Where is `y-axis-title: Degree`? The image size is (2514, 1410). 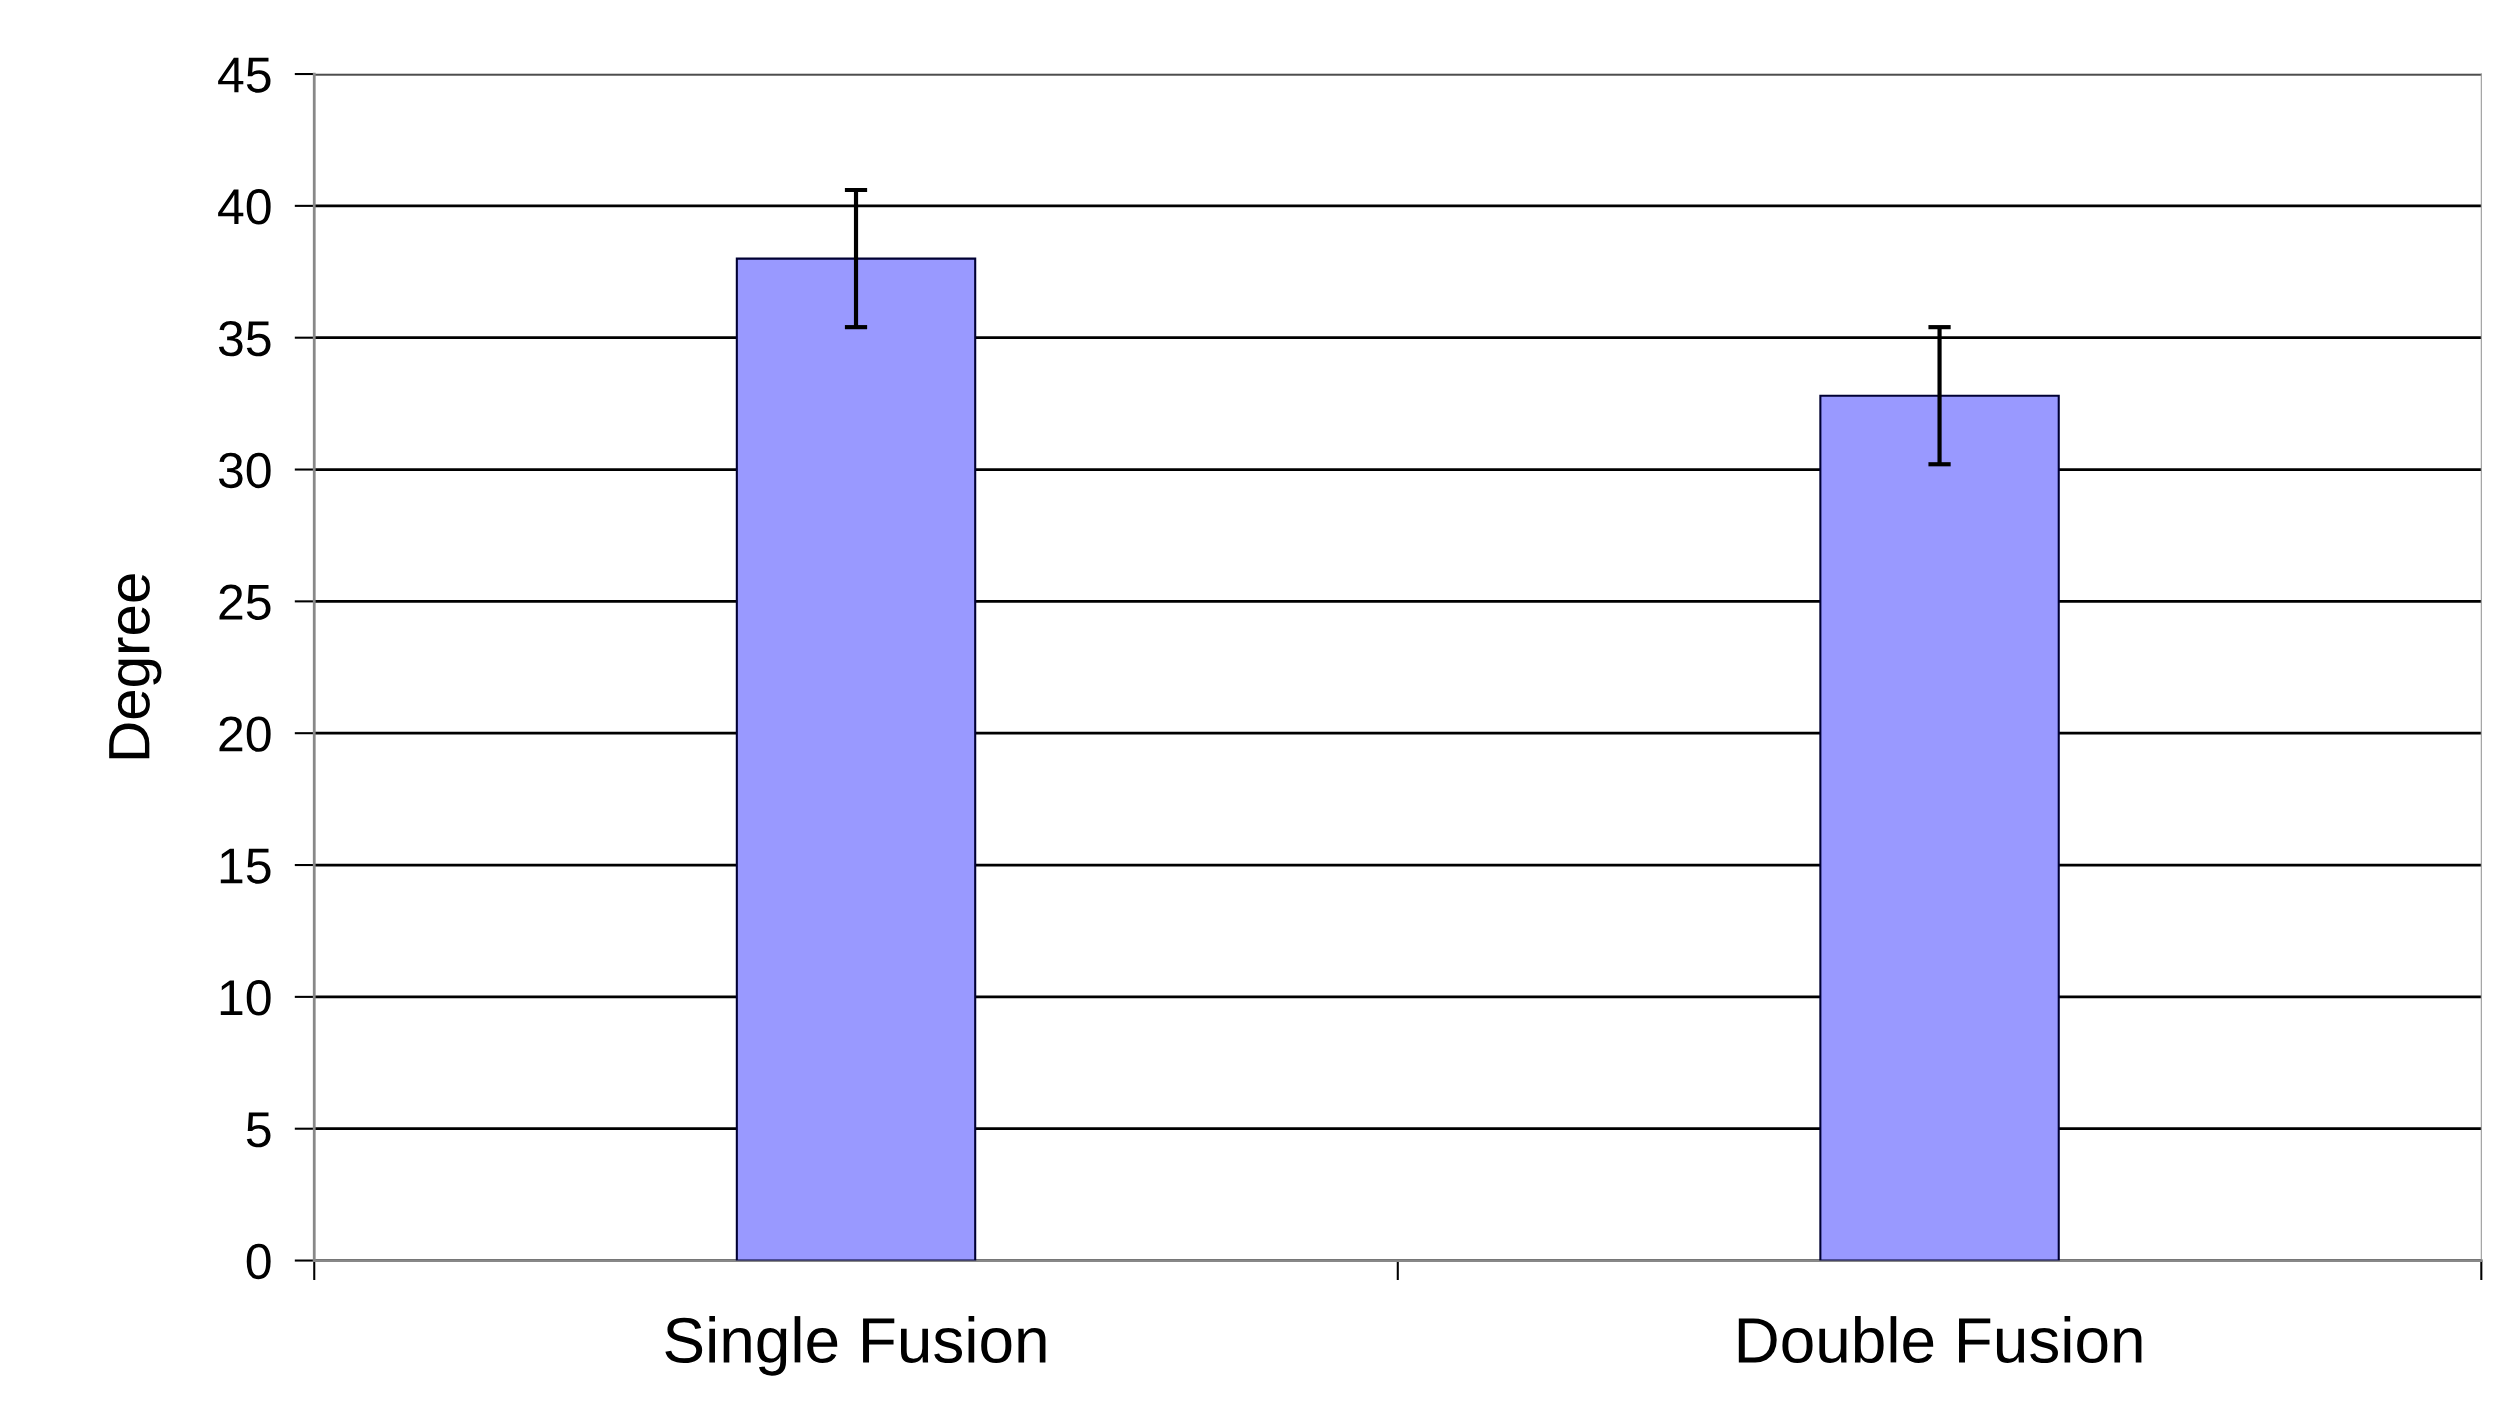 y-axis-title: Degree is located at coordinates (135, 666).